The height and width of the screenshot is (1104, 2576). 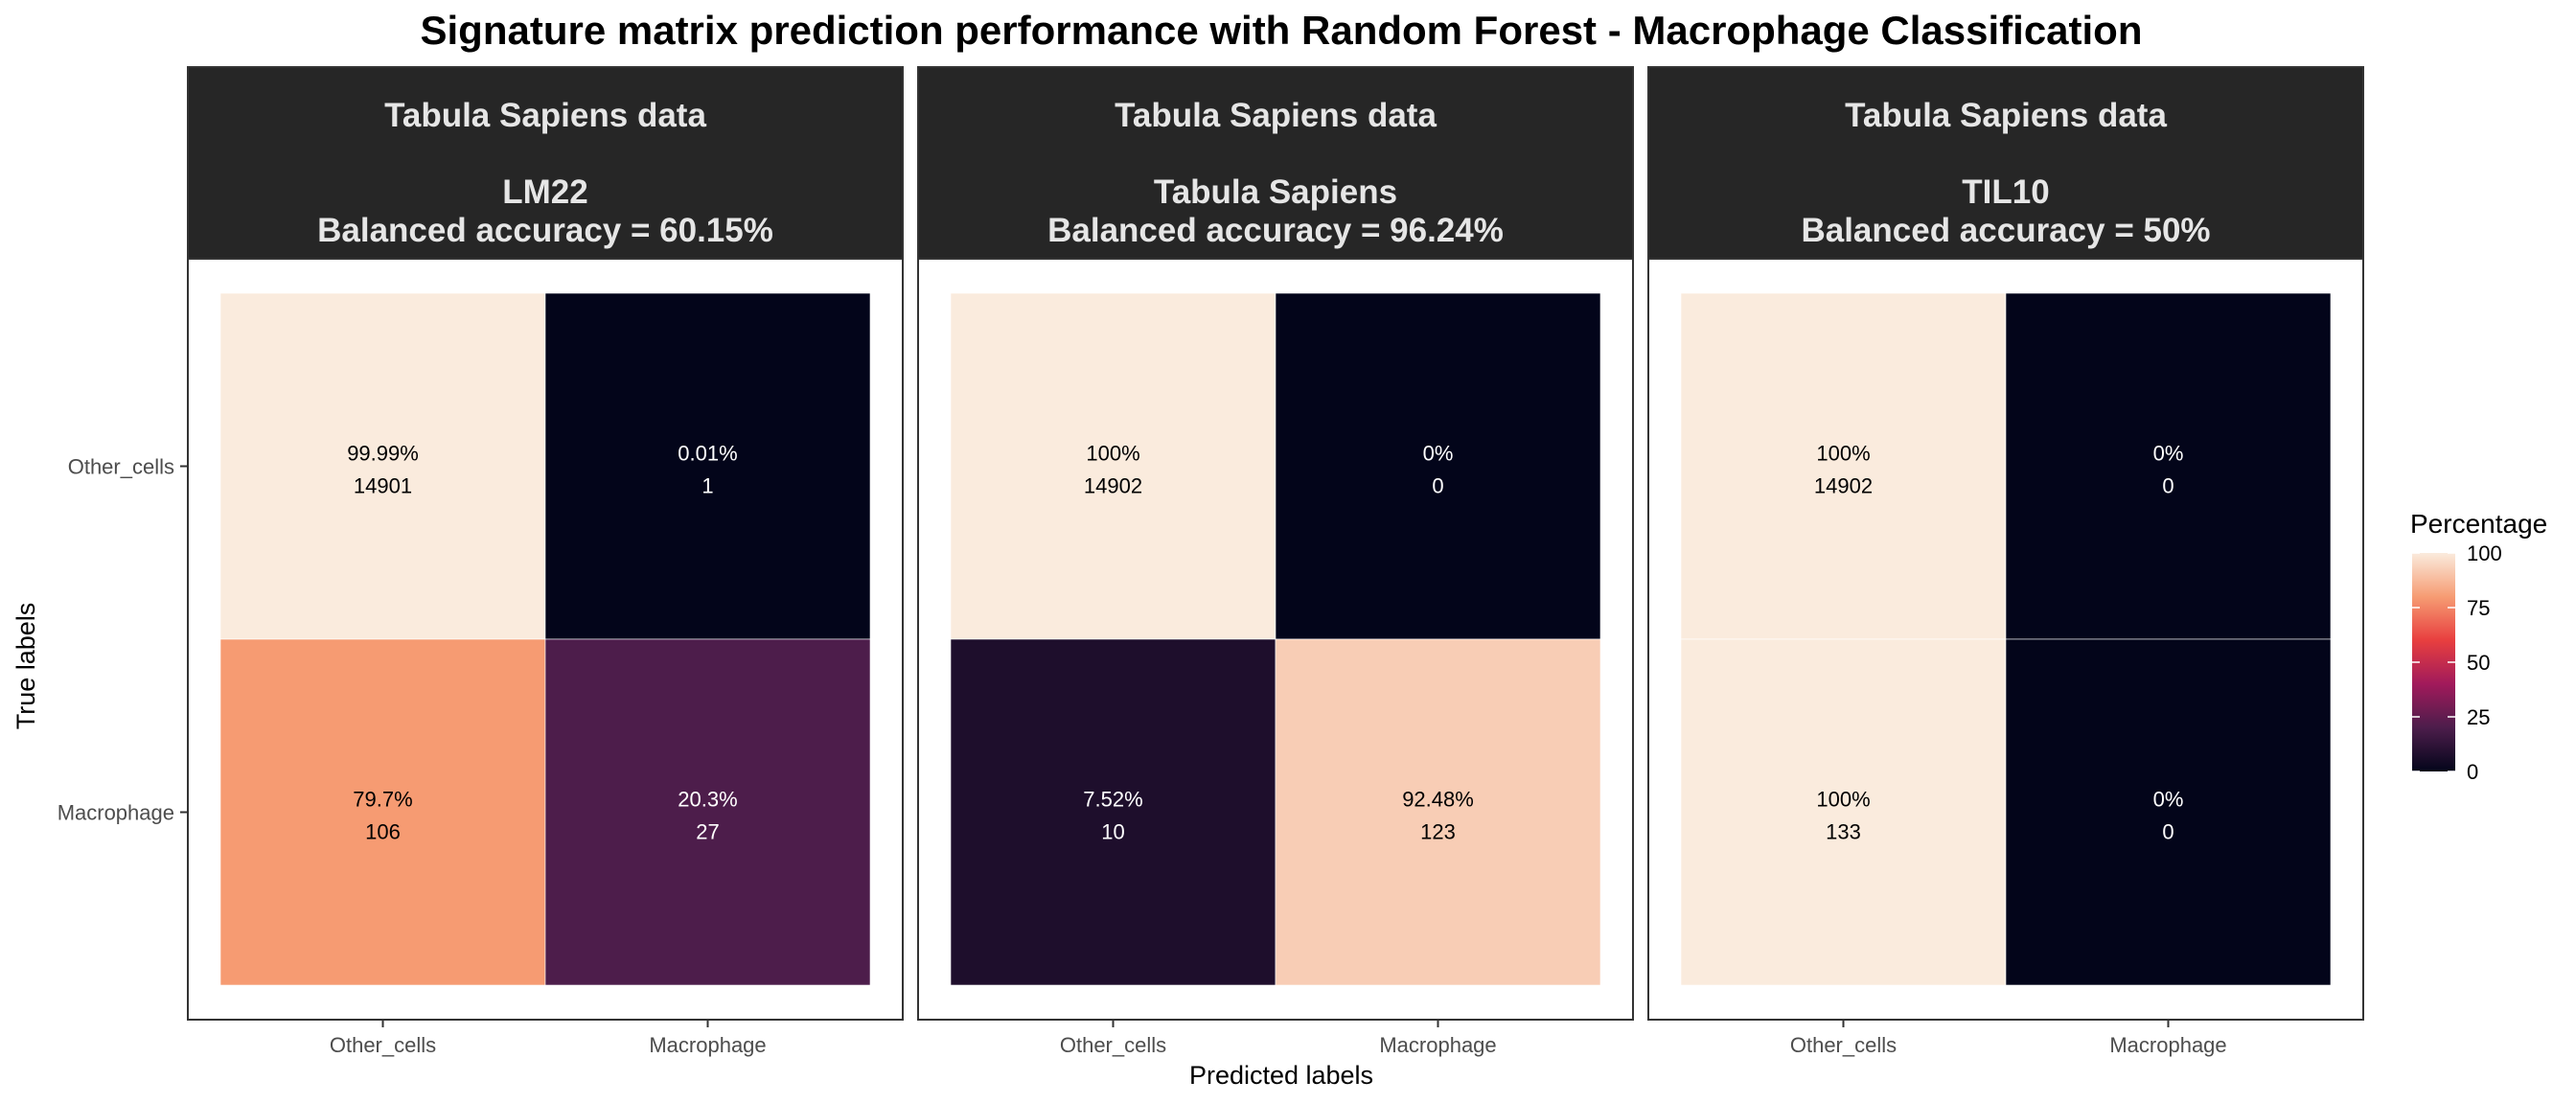 What do you see at coordinates (116, 813) in the screenshot?
I see `y-tick-label: Macrophage` at bounding box center [116, 813].